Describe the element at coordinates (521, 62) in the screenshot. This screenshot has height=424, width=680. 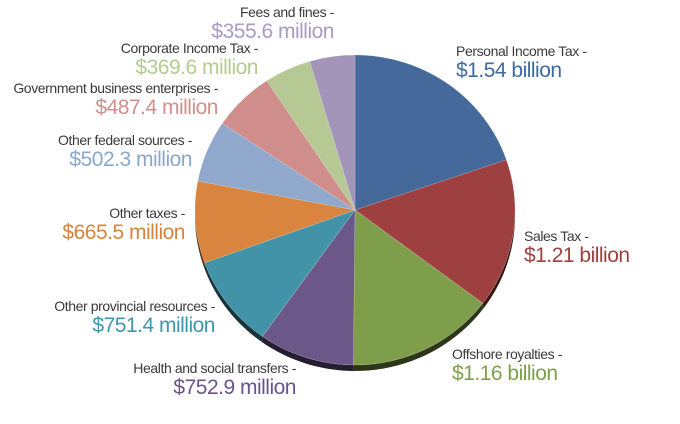
I see `label-personal-income-tax: Personal Income Tax - $1.54 billion` at that location.